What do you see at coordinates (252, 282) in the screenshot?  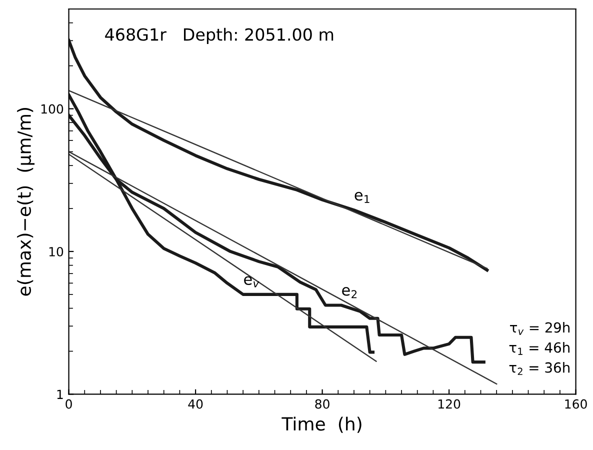 I see `series-label: e$_{v}$` at bounding box center [252, 282].